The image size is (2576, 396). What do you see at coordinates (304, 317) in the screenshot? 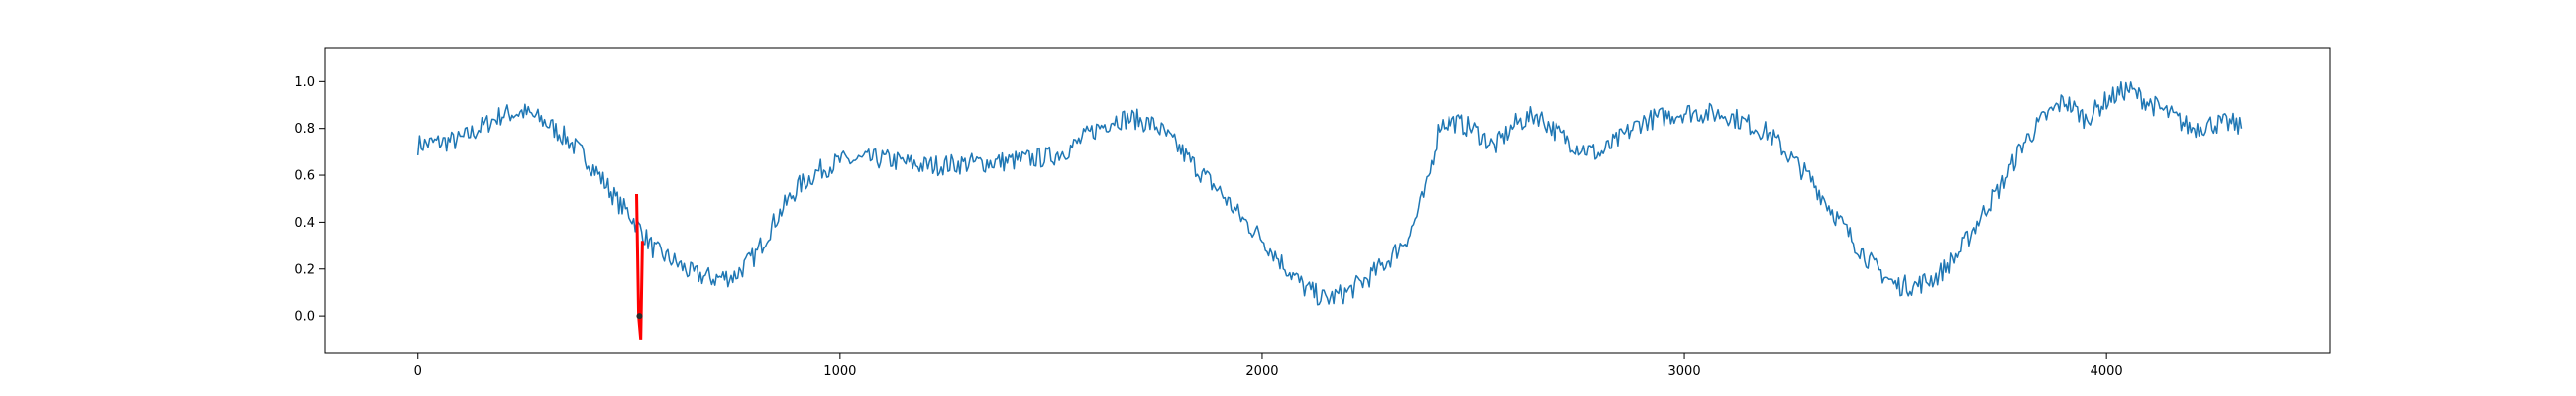
I see `y-tick-label: 0.0` at bounding box center [304, 317].